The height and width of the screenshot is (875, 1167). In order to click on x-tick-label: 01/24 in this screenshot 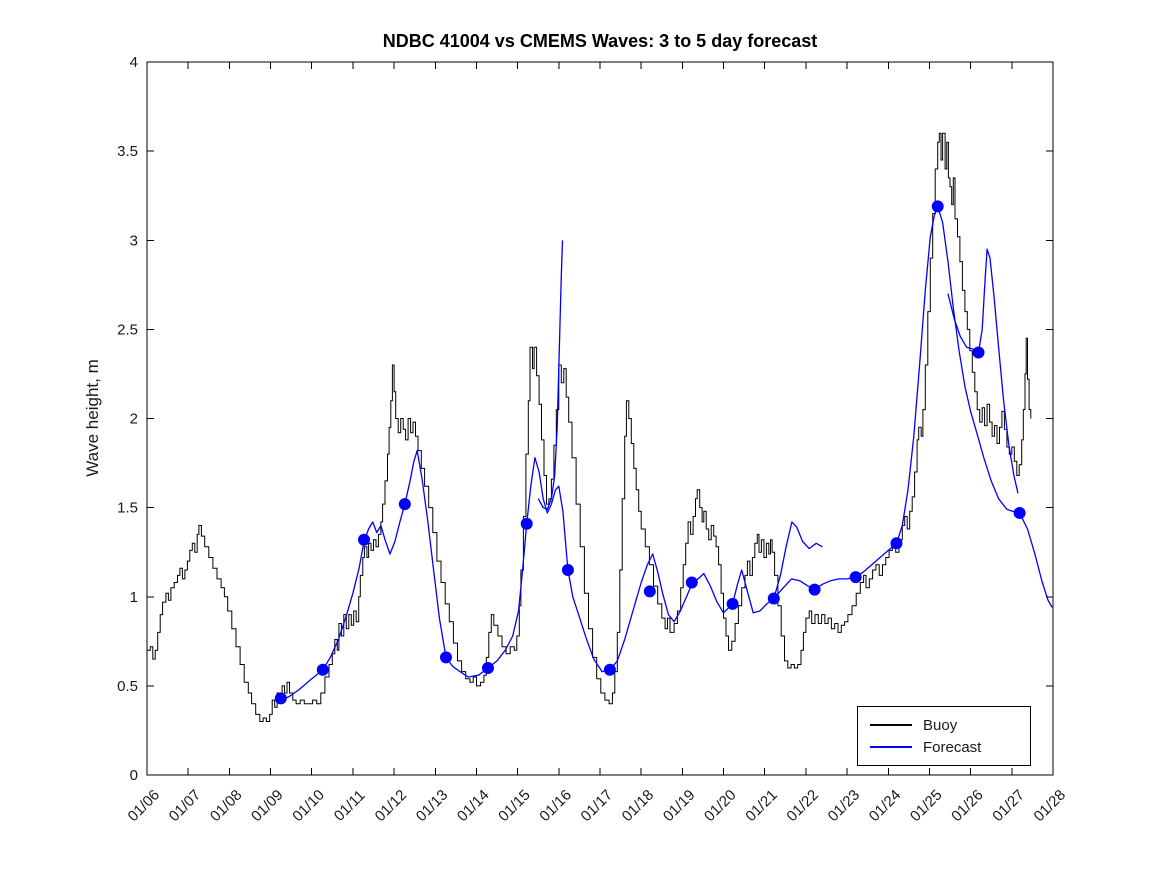, I will do `click(885, 806)`.